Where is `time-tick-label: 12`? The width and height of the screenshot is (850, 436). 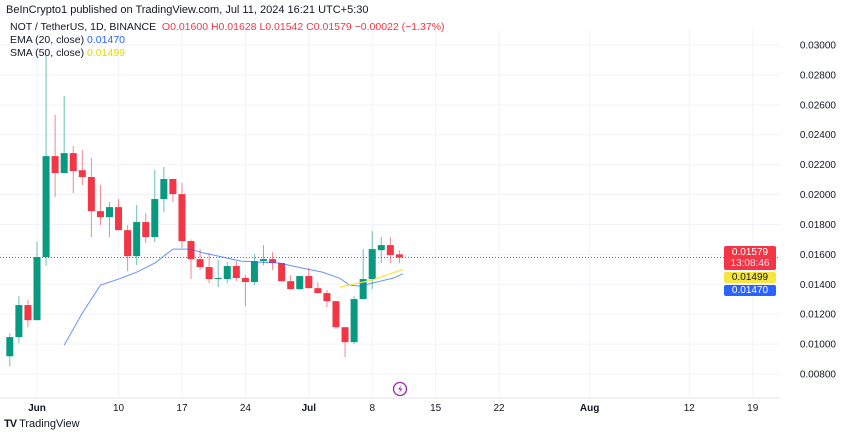
time-tick-label: 12 is located at coordinates (690, 408).